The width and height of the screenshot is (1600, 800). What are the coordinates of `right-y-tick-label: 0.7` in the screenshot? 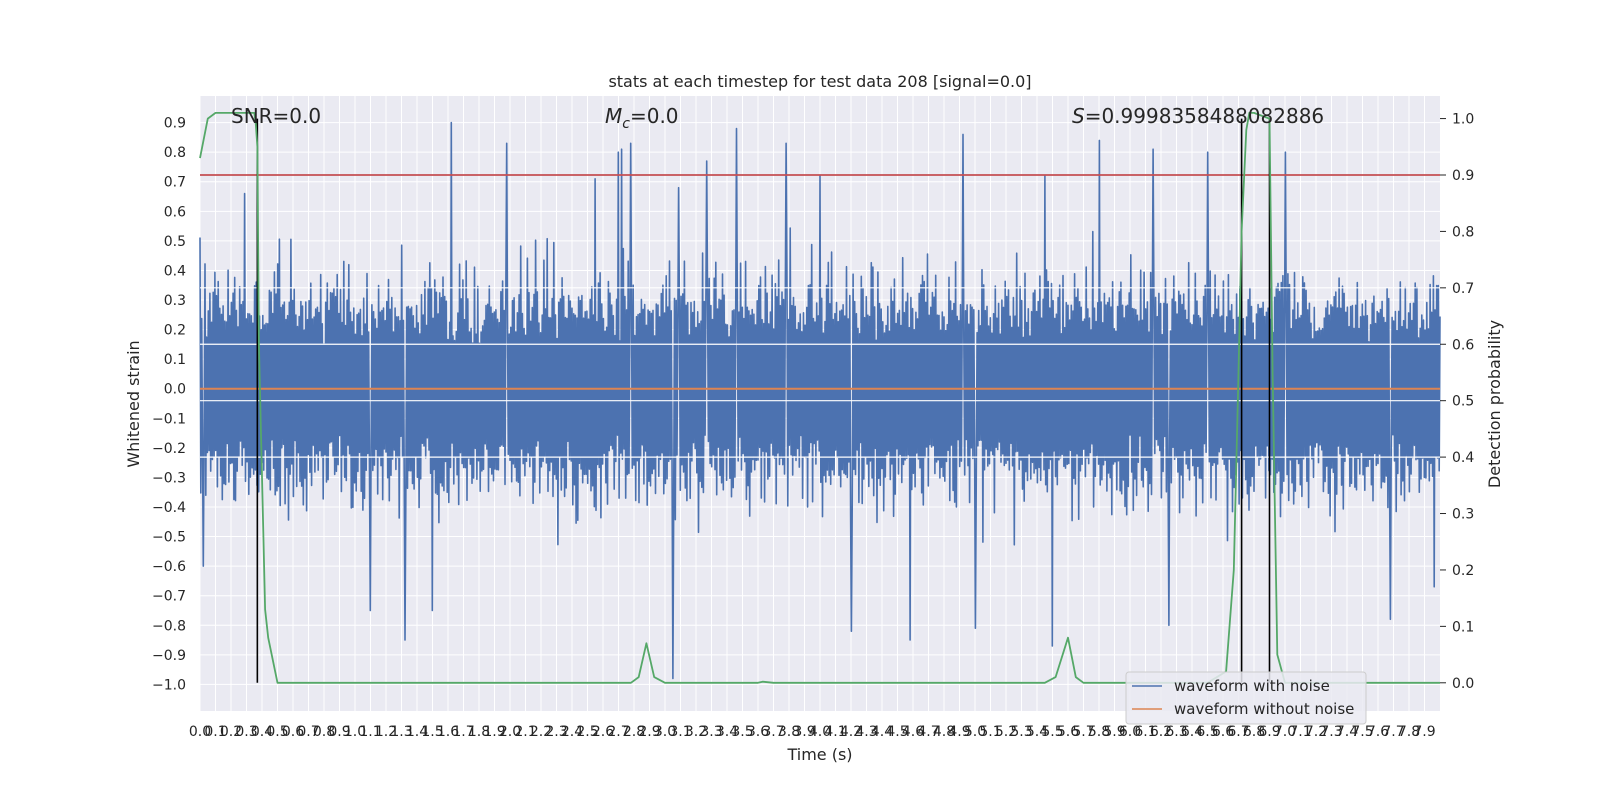 It's located at (1463, 289).